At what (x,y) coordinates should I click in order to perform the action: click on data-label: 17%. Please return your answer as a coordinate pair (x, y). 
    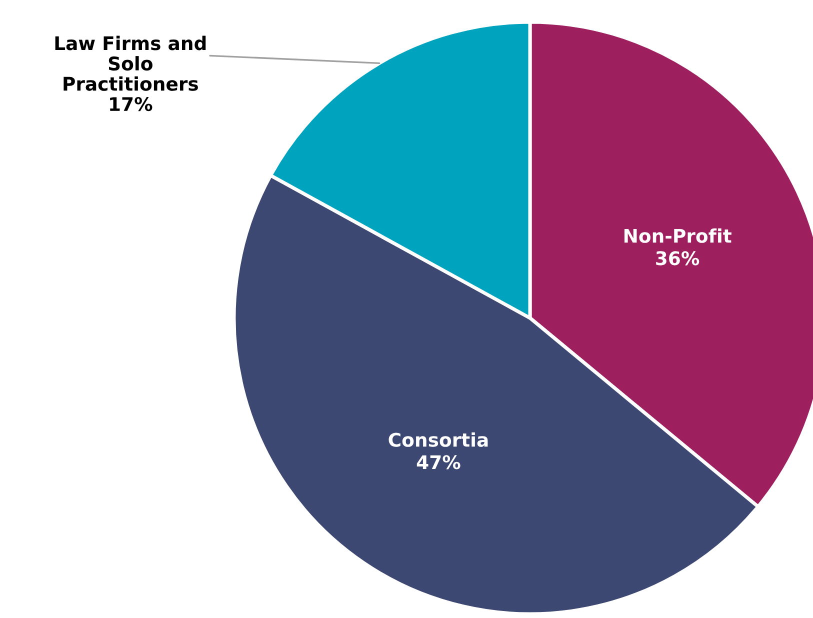
    Looking at the image, I should click on (131, 104).